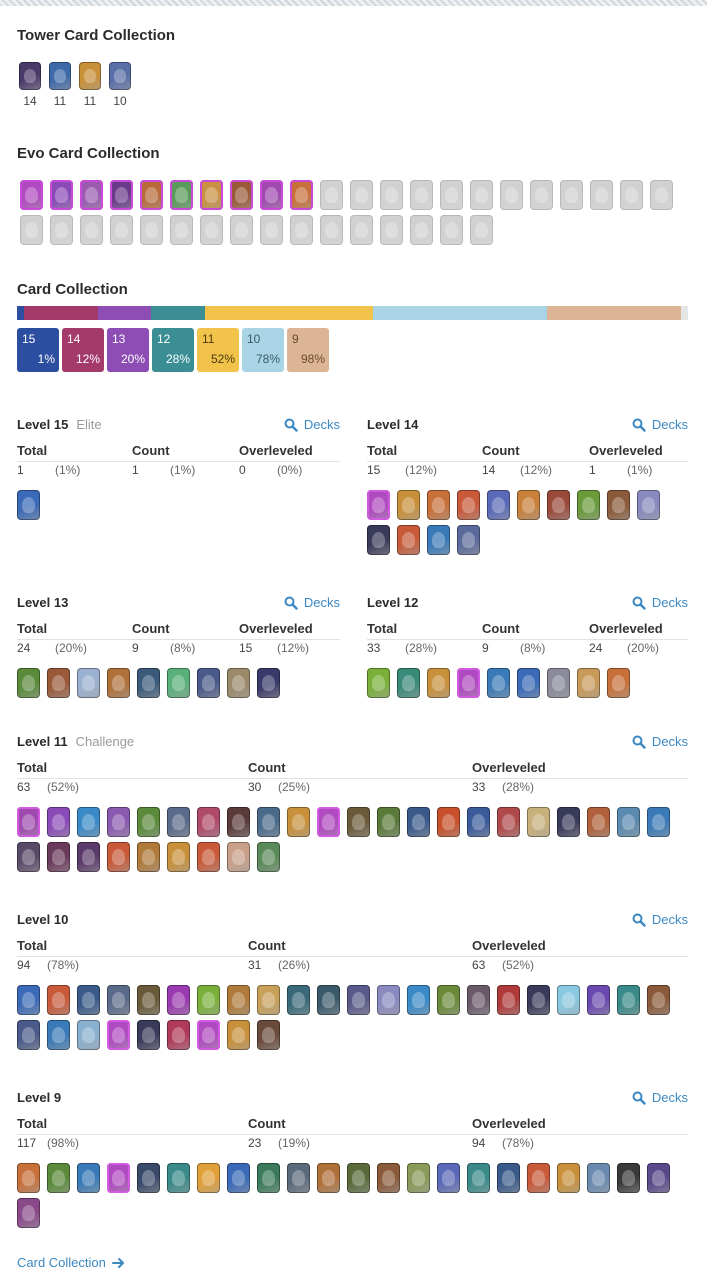 This screenshot has height=1280, width=707. Describe the element at coordinates (71, 1262) in the screenshot. I see `card-collection-link: Card Collection` at that location.